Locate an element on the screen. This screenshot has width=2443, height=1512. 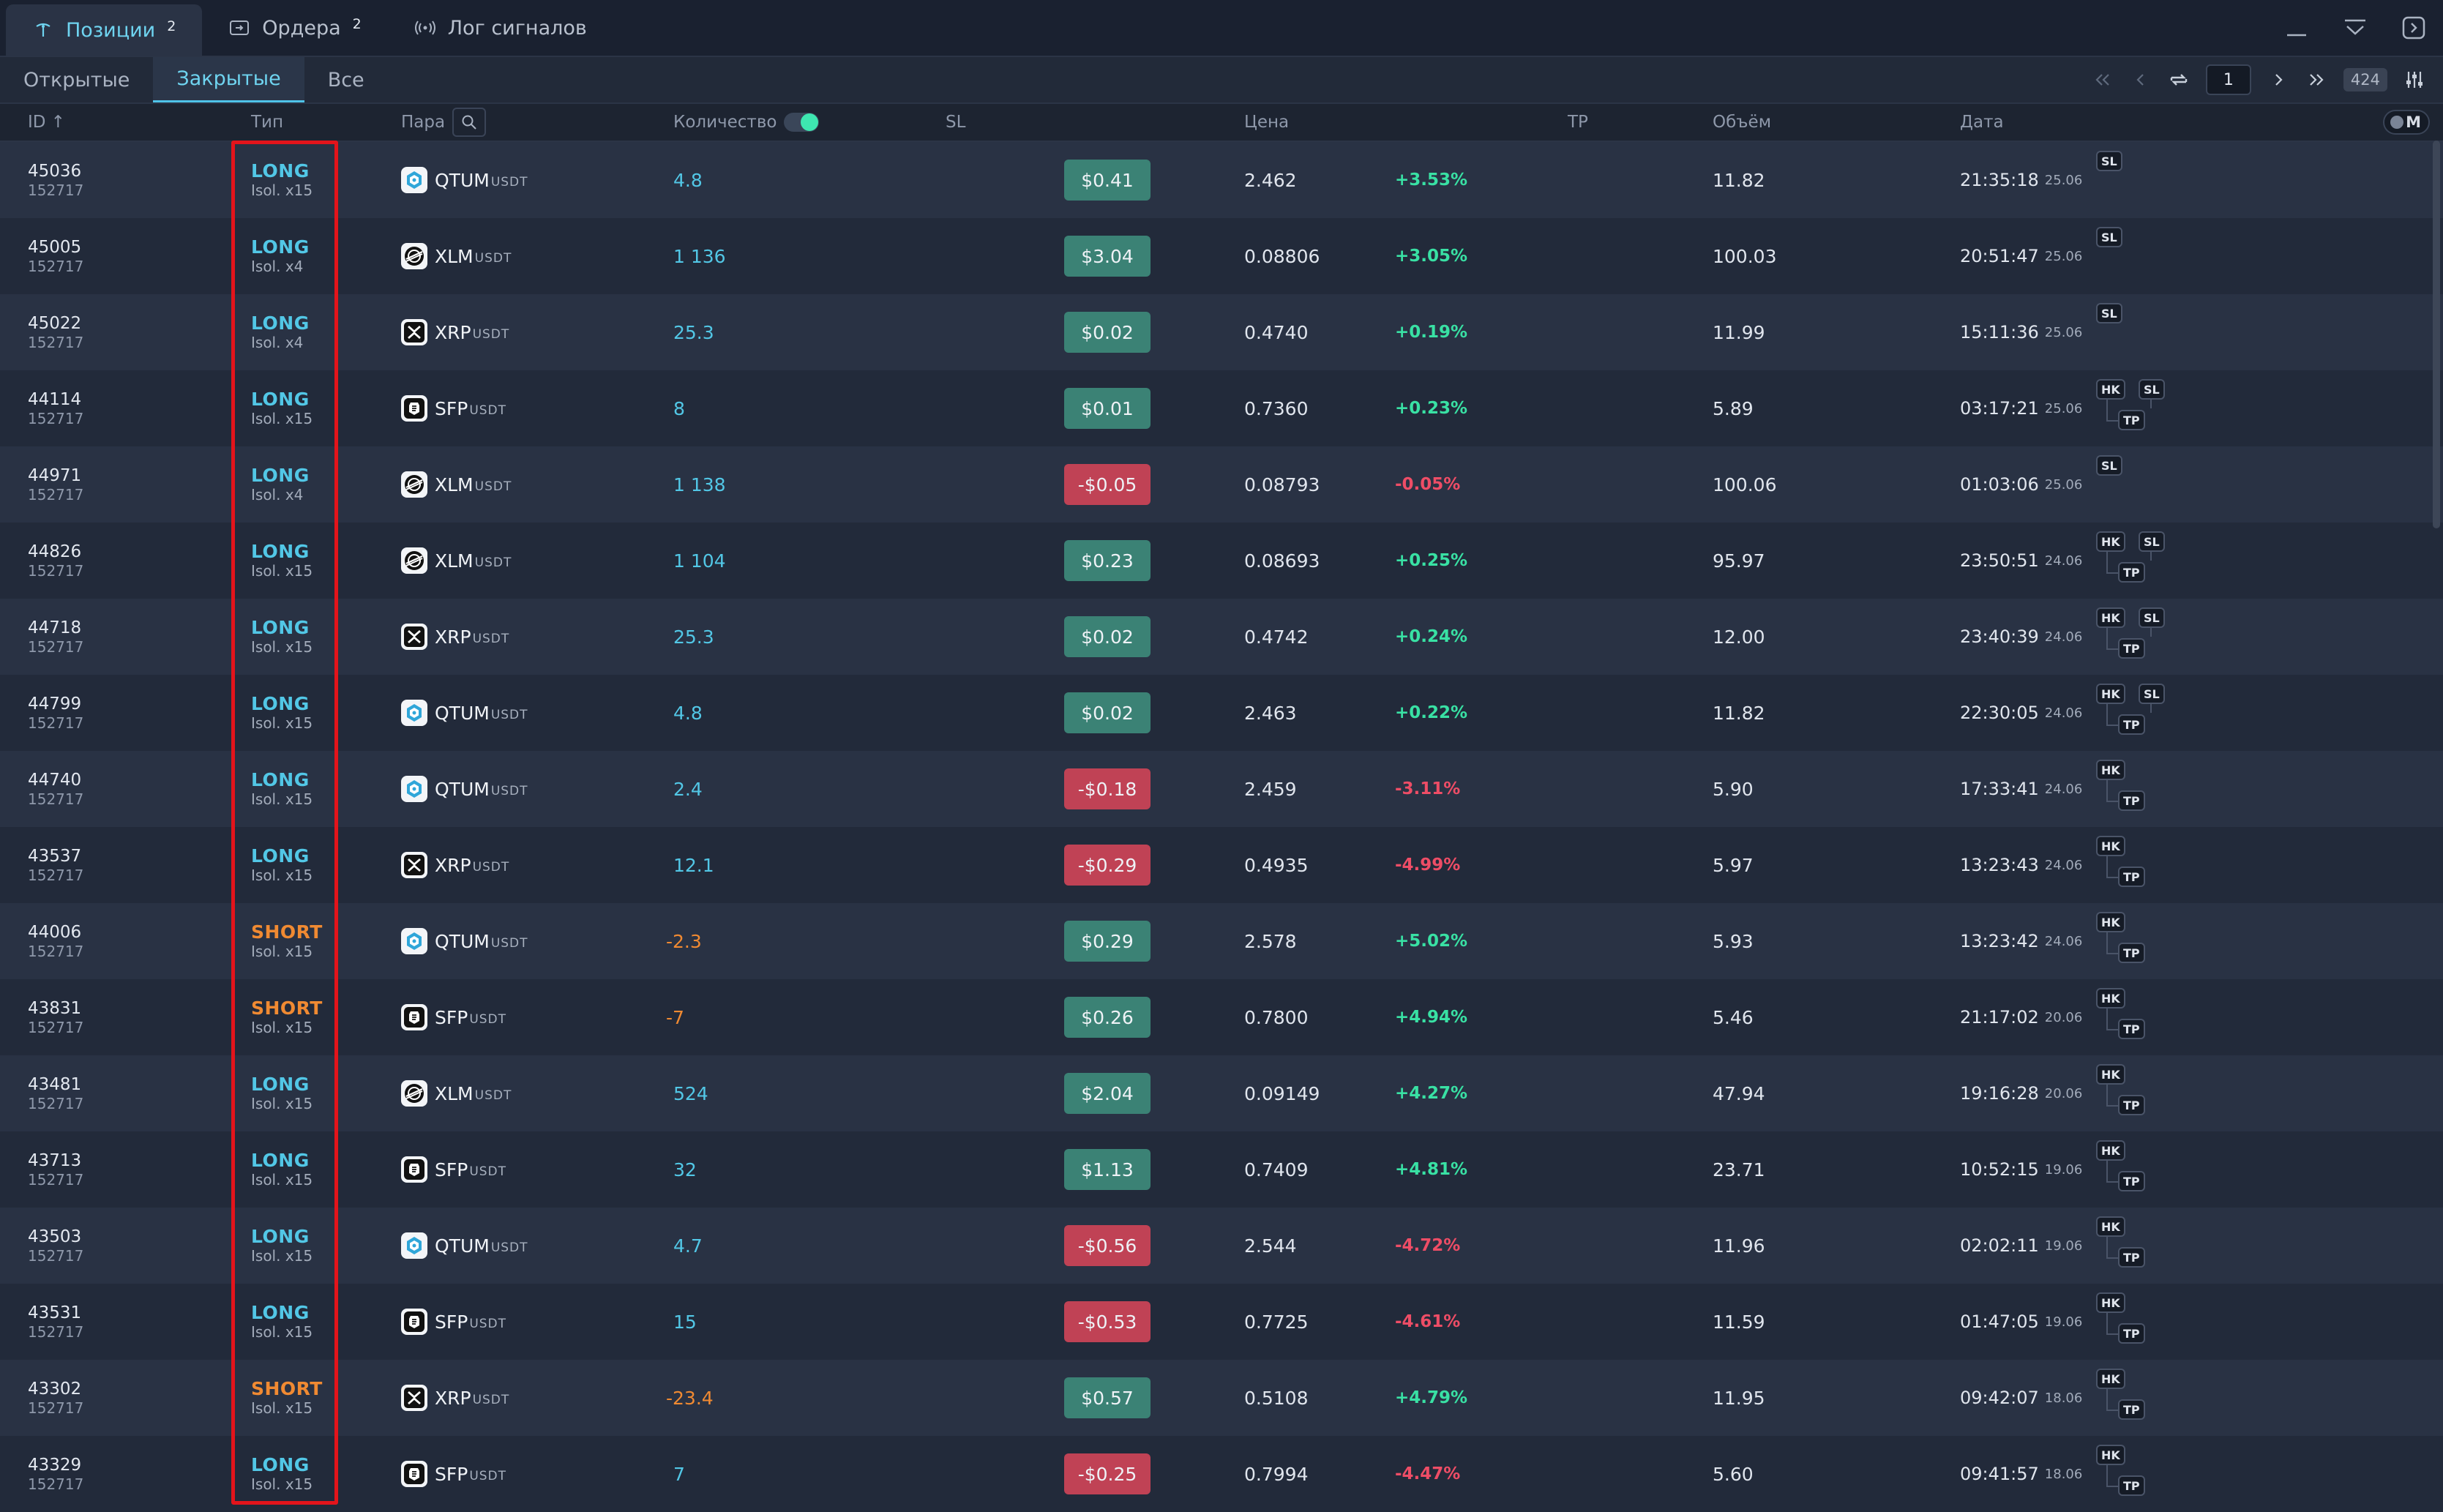
tab-orders: Ордера 2 is located at coordinates (294, 28).